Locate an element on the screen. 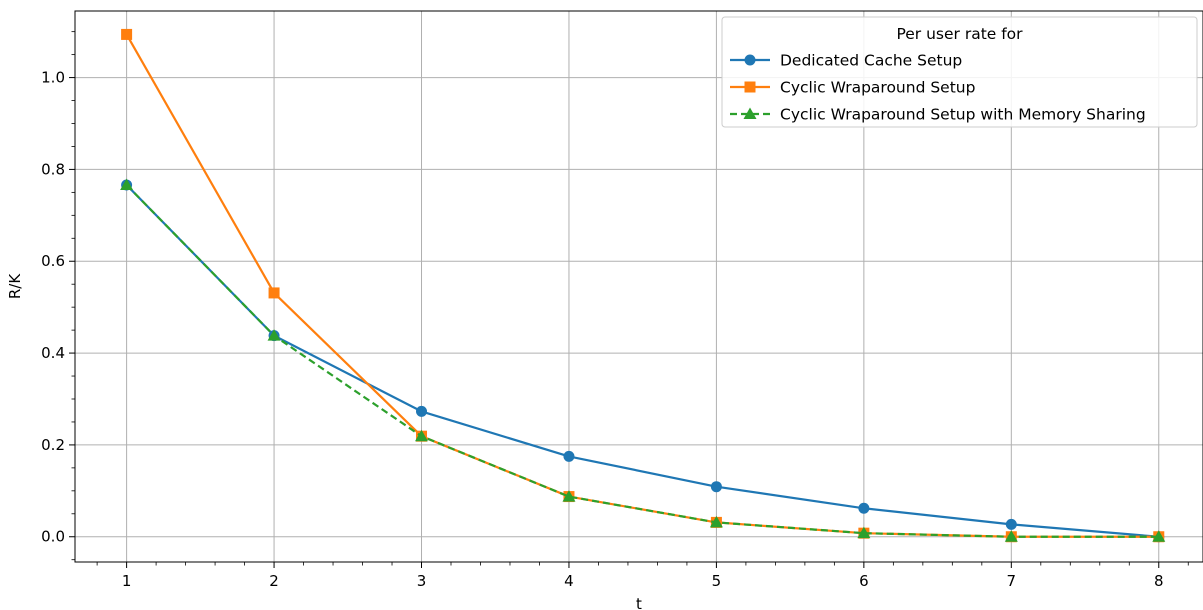 This screenshot has height=610, width=1203. x-tick-label: 5 is located at coordinates (717, 581).